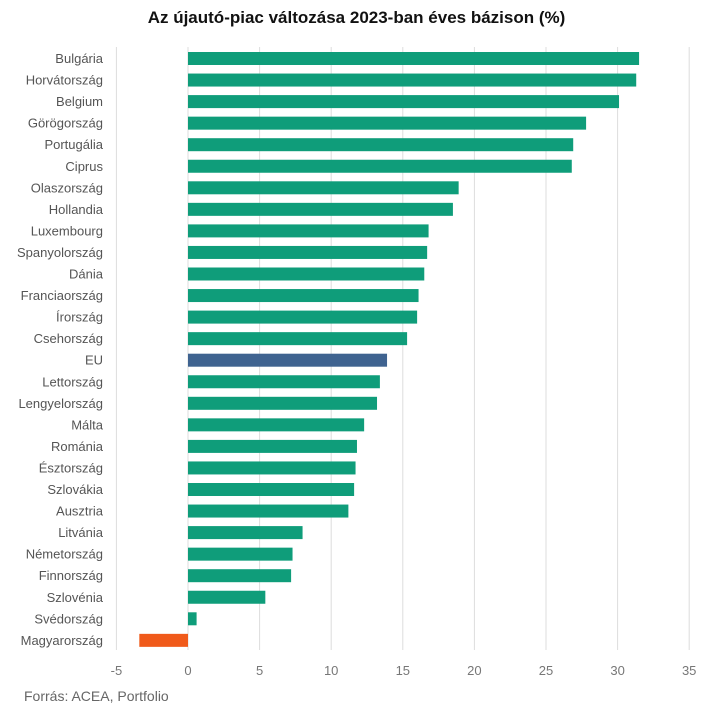 This screenshot has width=713, height=719. What do you see at coordinates (84, 166) in the screenshot?
I see `category-label: Ciprus` at bounding box center [84, 166].